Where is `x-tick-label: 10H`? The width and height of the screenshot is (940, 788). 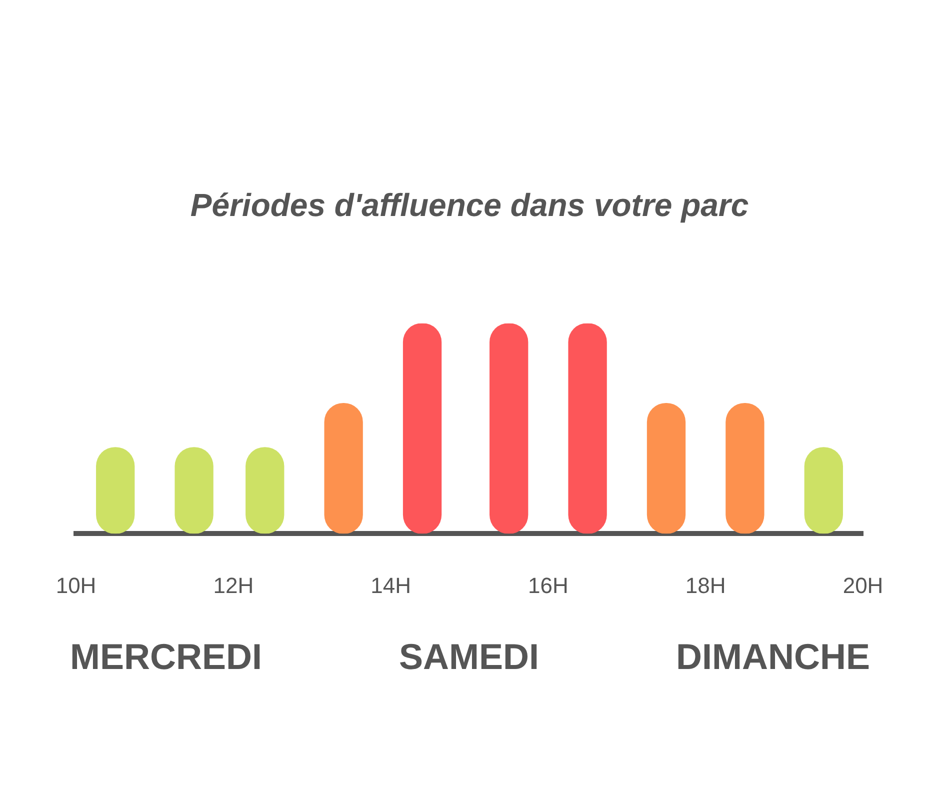 x-tick-label: 10H is located at coordinates (76, 585).